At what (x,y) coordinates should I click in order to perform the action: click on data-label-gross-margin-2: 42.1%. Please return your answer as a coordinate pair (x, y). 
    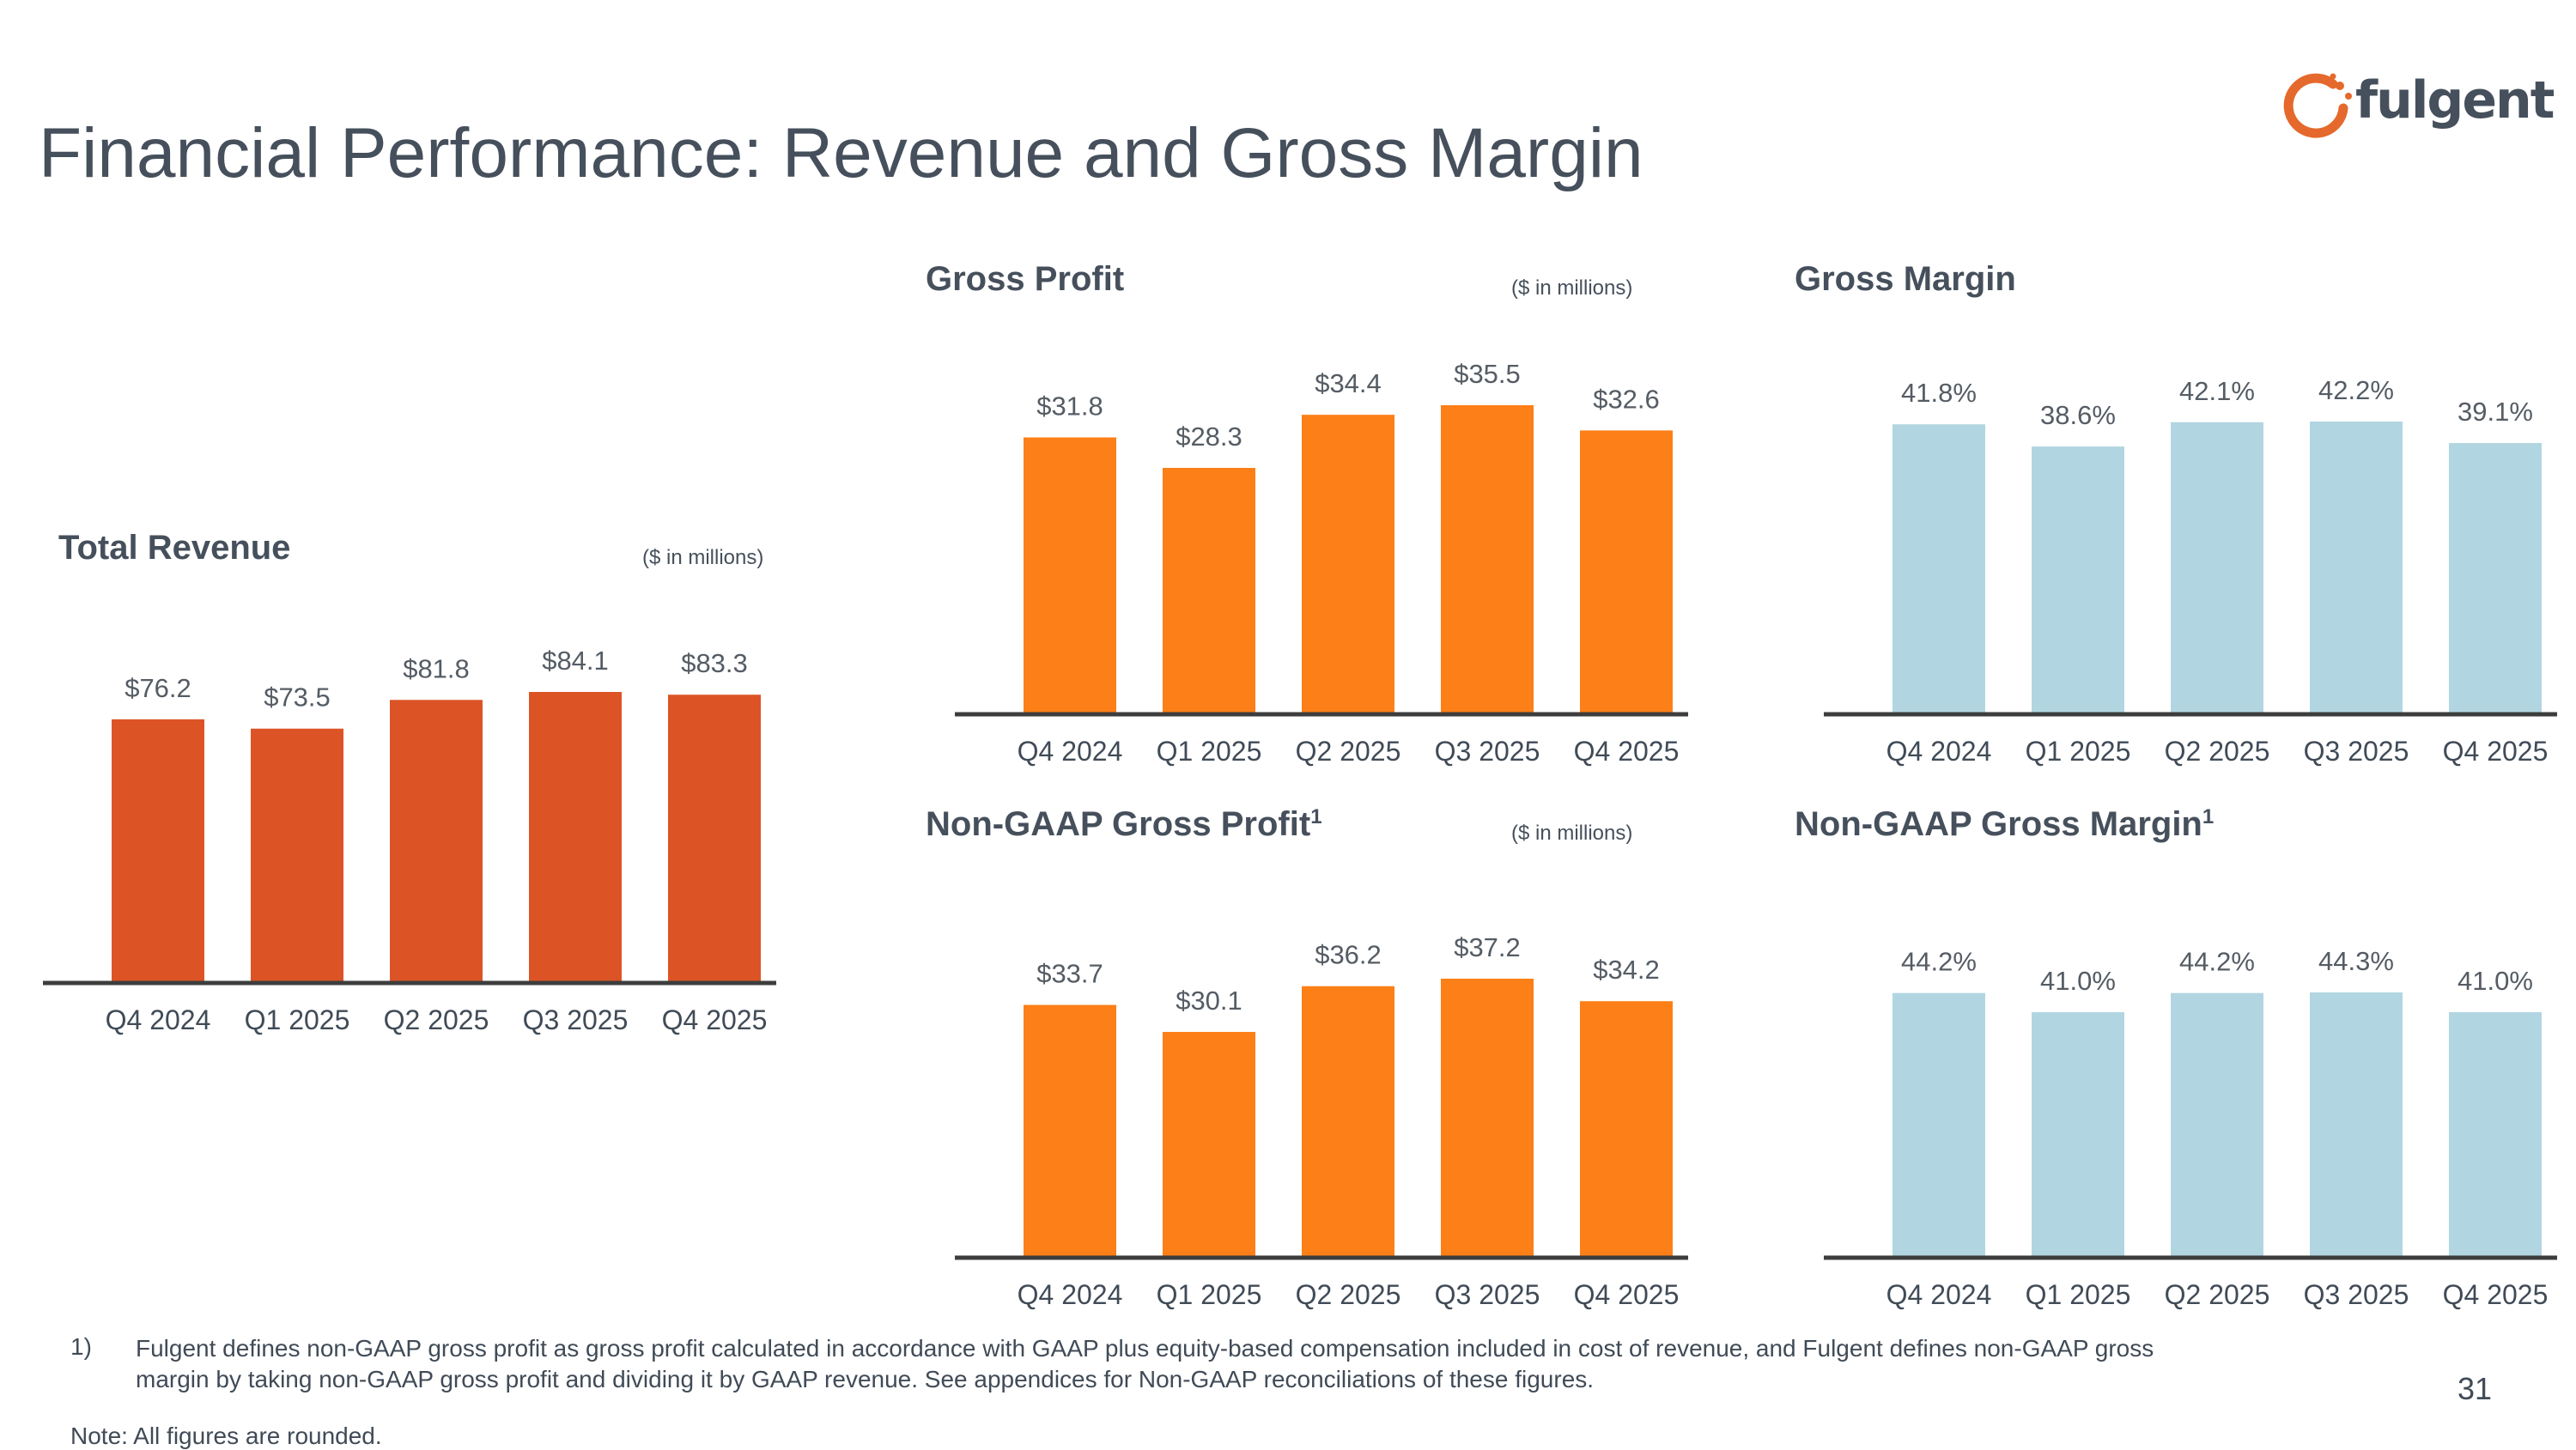
    Looking at the image, I should click on (2217, 391).